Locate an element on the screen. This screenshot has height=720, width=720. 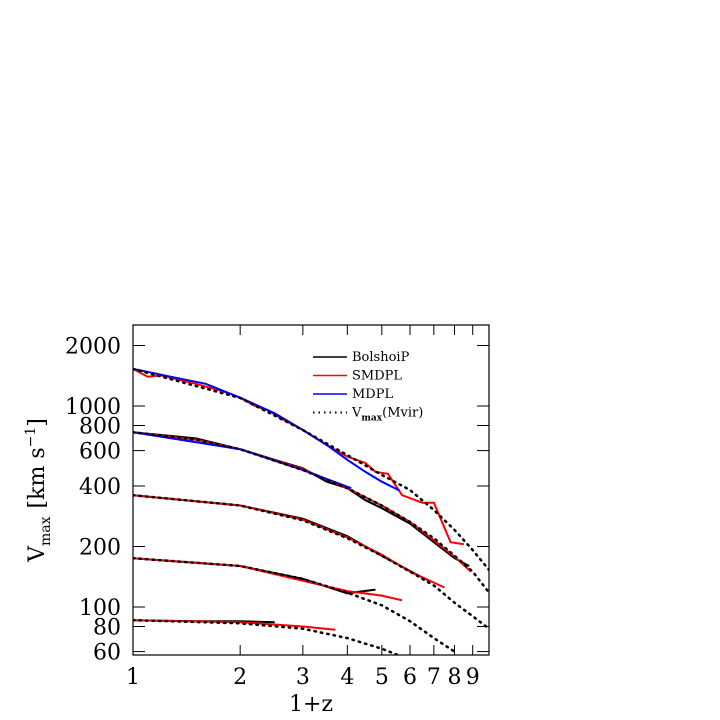
y-tick-label: 60 is located at coordinates (107, 653).